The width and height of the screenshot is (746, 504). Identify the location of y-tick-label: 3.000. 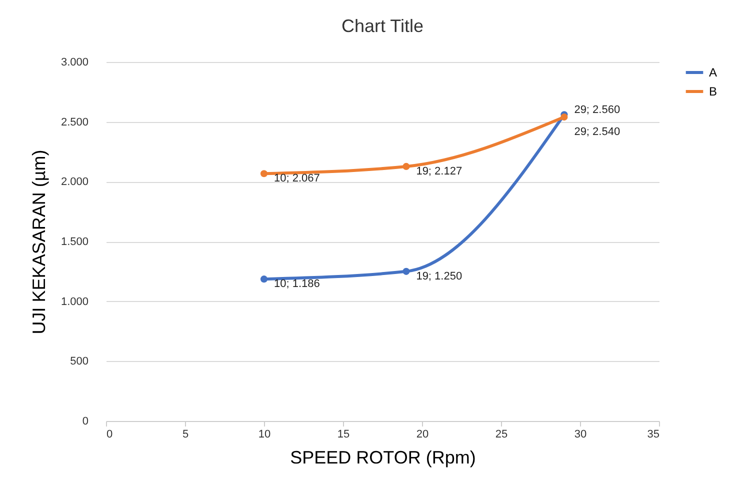
(74, 62).